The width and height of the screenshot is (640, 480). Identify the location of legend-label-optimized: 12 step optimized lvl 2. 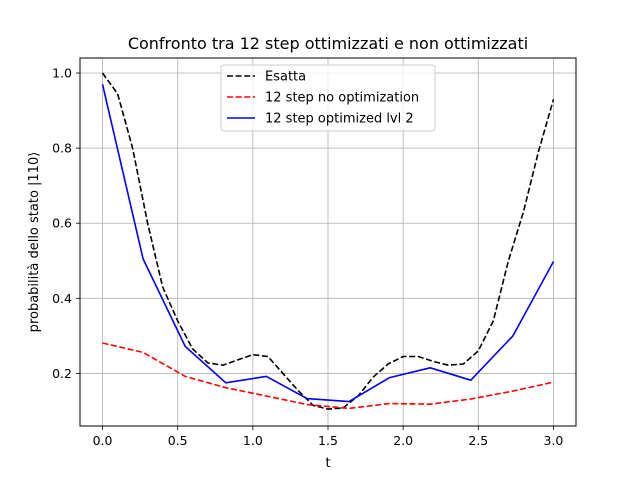
(339, 119).